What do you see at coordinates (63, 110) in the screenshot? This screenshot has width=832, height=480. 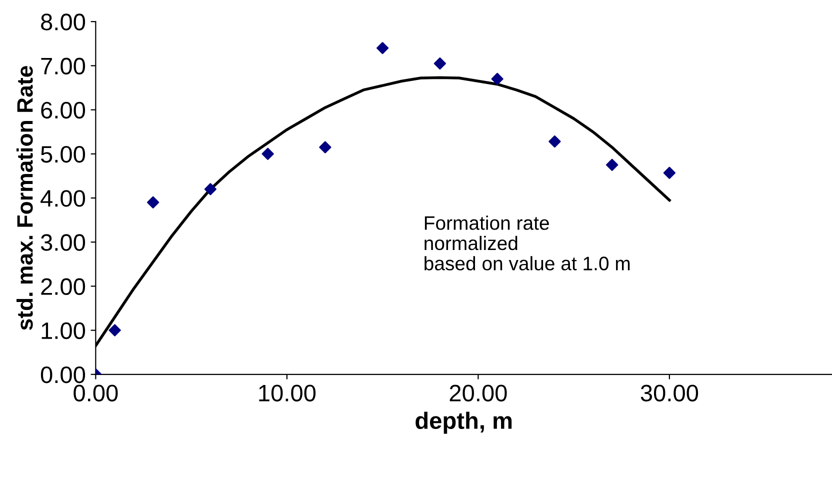 I see `y-tick-label: 6.00` at bounding box center [63, 110].